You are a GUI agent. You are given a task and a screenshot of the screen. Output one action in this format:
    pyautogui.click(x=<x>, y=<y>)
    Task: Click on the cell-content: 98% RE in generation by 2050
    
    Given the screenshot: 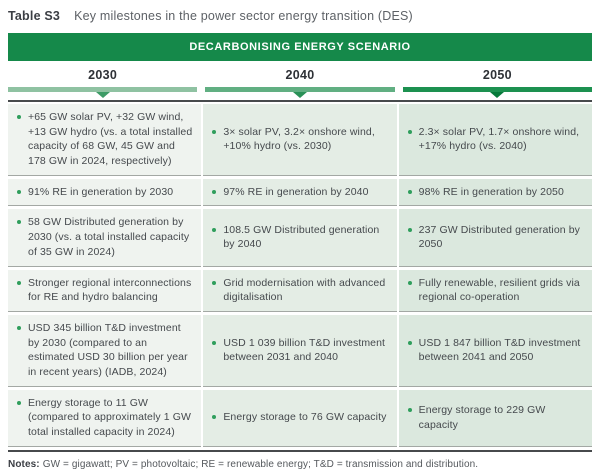 What is the action you would take?
    pyautogui.click(x=485, y=192)
    